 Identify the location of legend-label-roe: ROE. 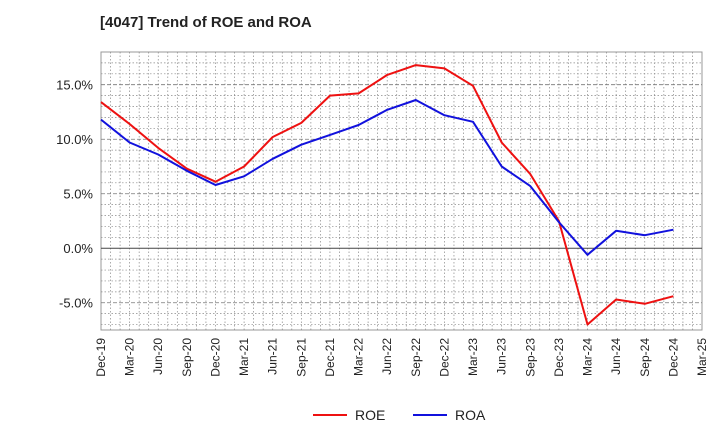
(370, 415).